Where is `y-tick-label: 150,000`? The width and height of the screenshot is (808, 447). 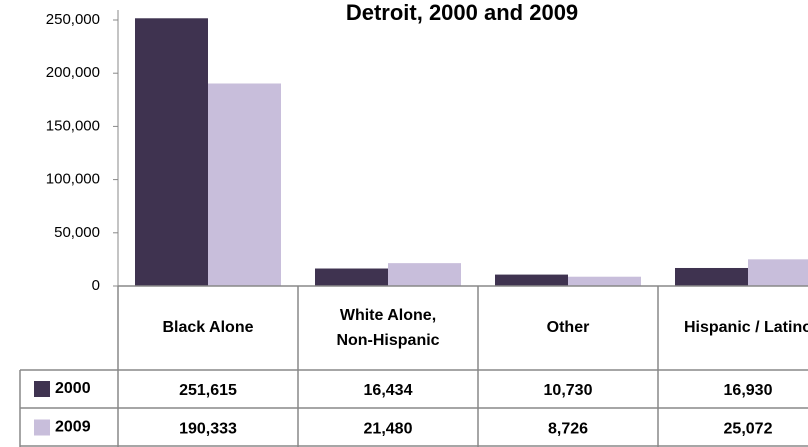 y-tick-label: 150,000 is located at coordinates (73, 125).